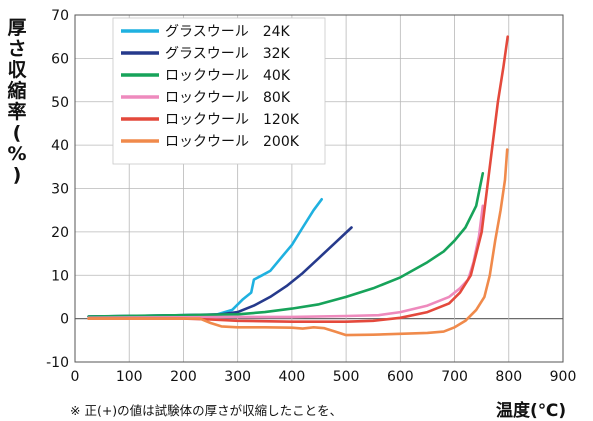  I want to click on x-tick-label: 800, so click(508, 377).